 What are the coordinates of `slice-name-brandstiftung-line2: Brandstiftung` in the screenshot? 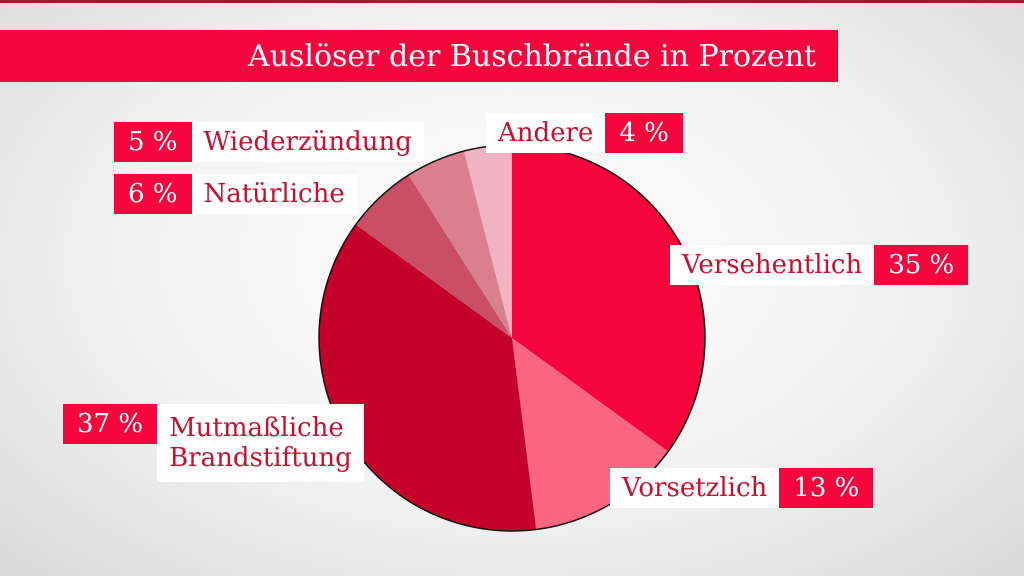 It's located at (260, 458).